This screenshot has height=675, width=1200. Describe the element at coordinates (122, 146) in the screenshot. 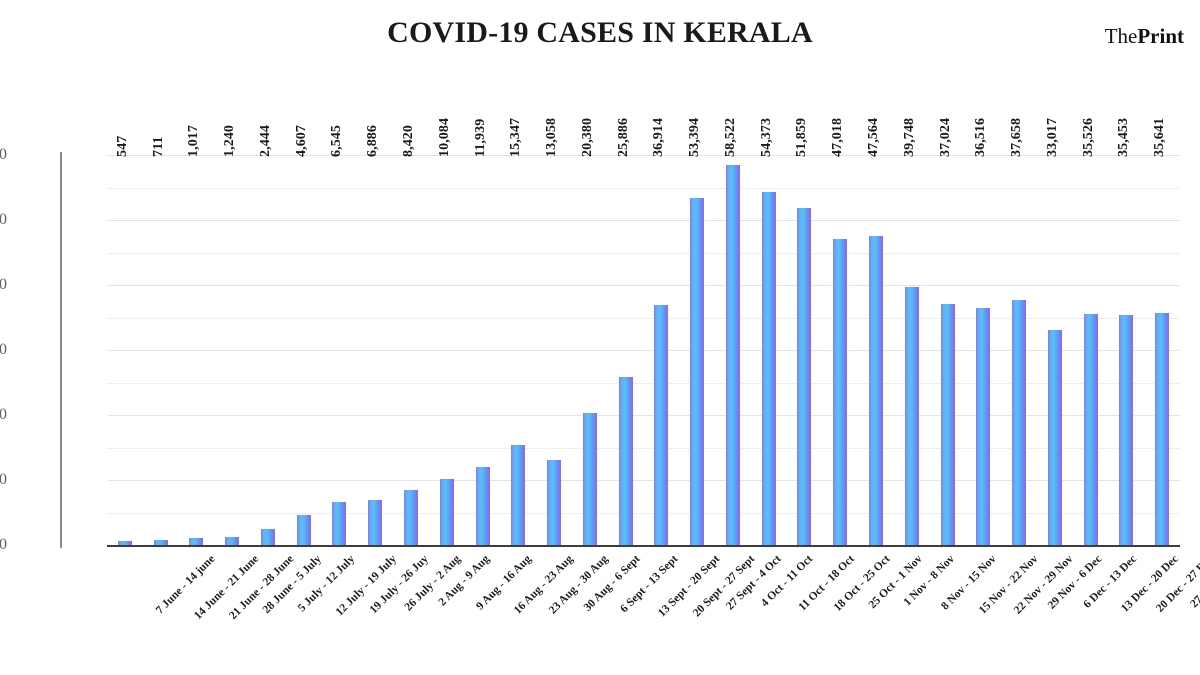

I see `bar-value-label: 547` at that location.